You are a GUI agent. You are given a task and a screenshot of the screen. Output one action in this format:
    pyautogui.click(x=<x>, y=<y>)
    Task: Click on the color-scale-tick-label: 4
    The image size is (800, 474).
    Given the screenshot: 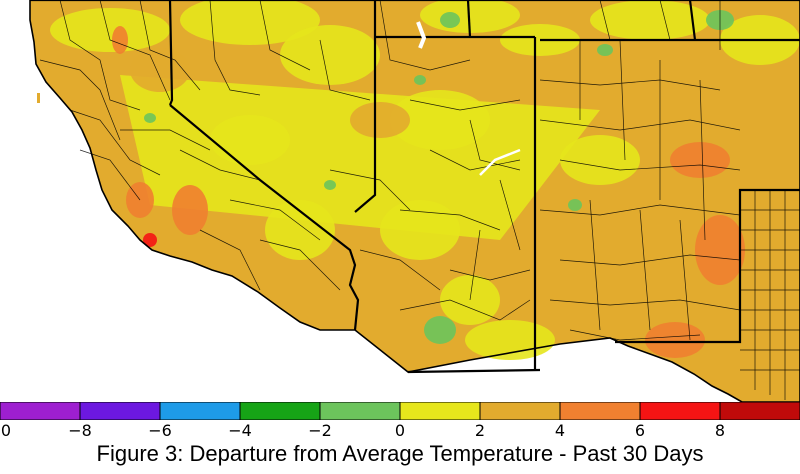 What is the action you would take?
    pyautogui.click(x=560, y=430)
    